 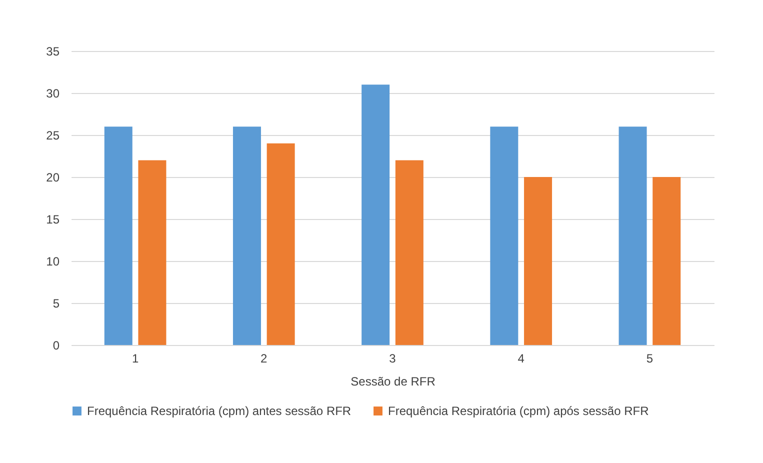 I want to click on y-tick-label: 25, so click(x=53, y=135).